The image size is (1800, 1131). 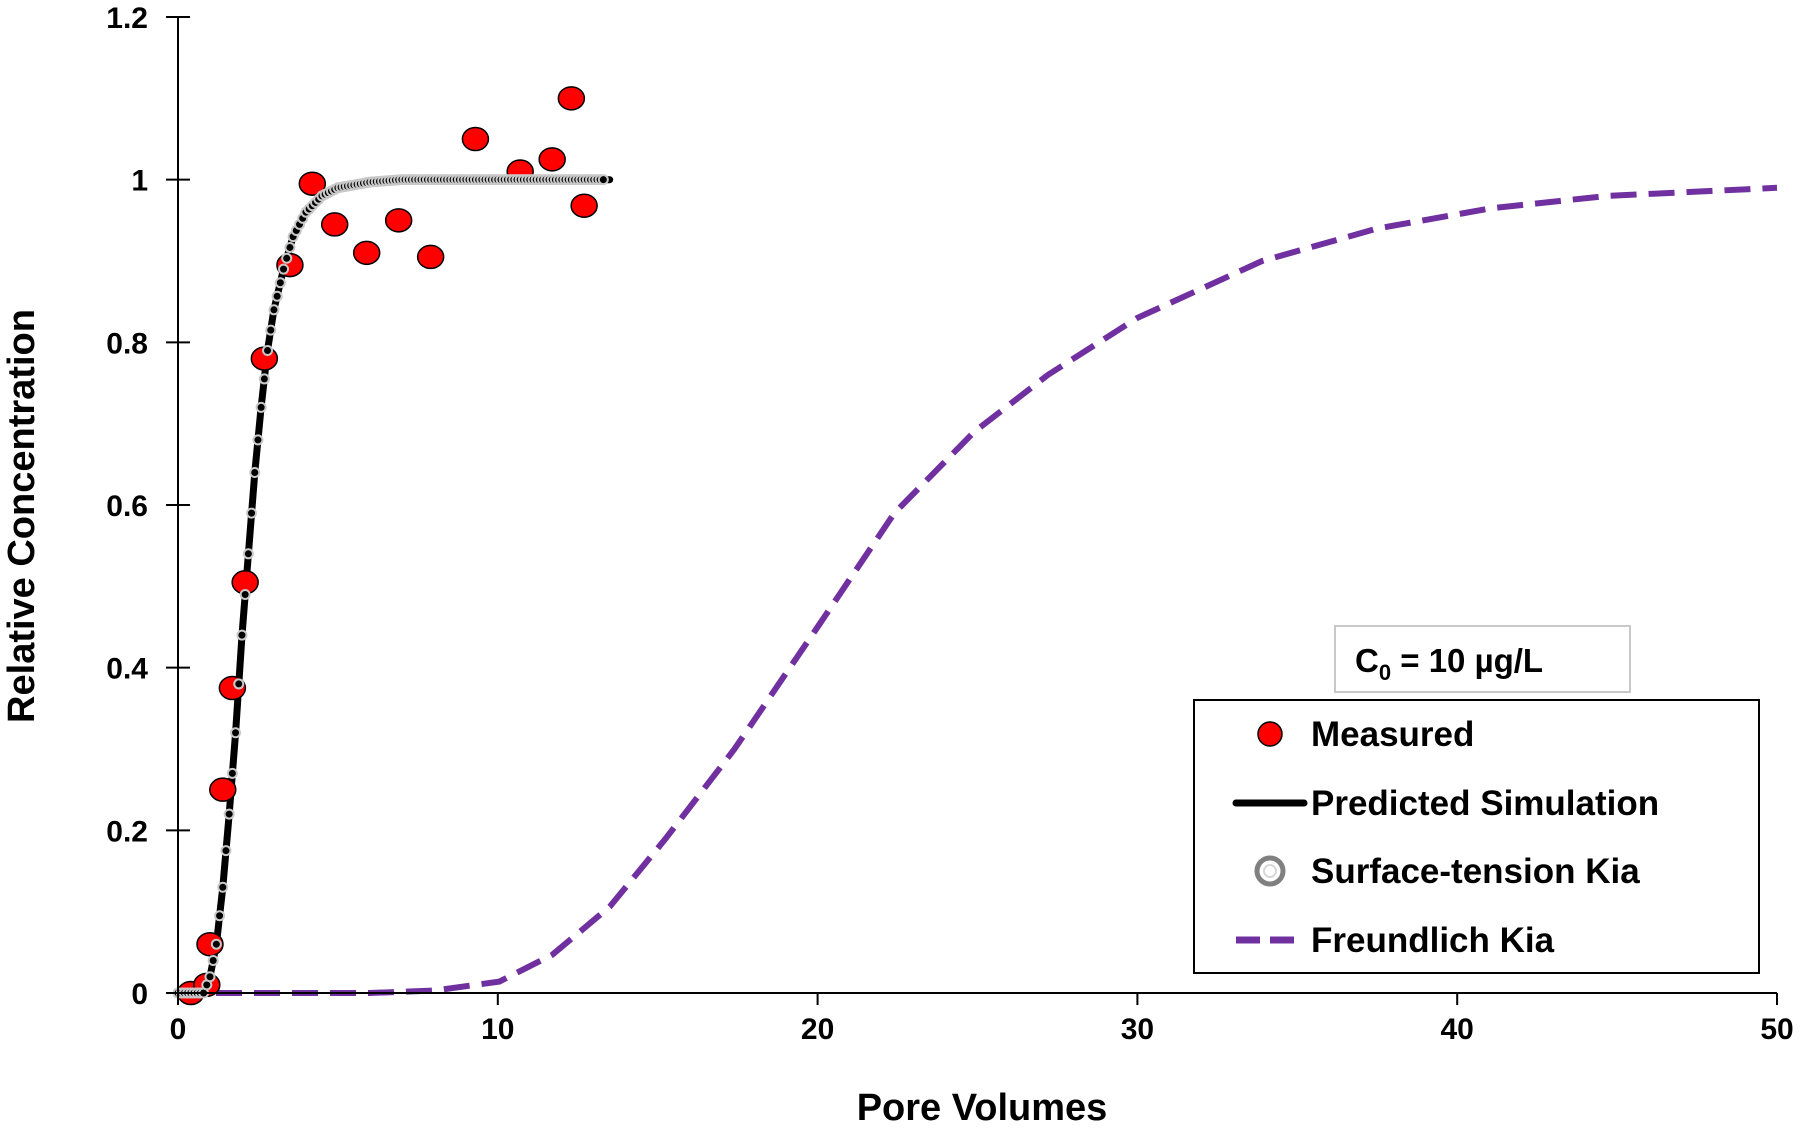 What do you see at coordinates (127, 343) in the screenshot?
I see `y-tick-label: 0.8` at bounding box center [127, 343].